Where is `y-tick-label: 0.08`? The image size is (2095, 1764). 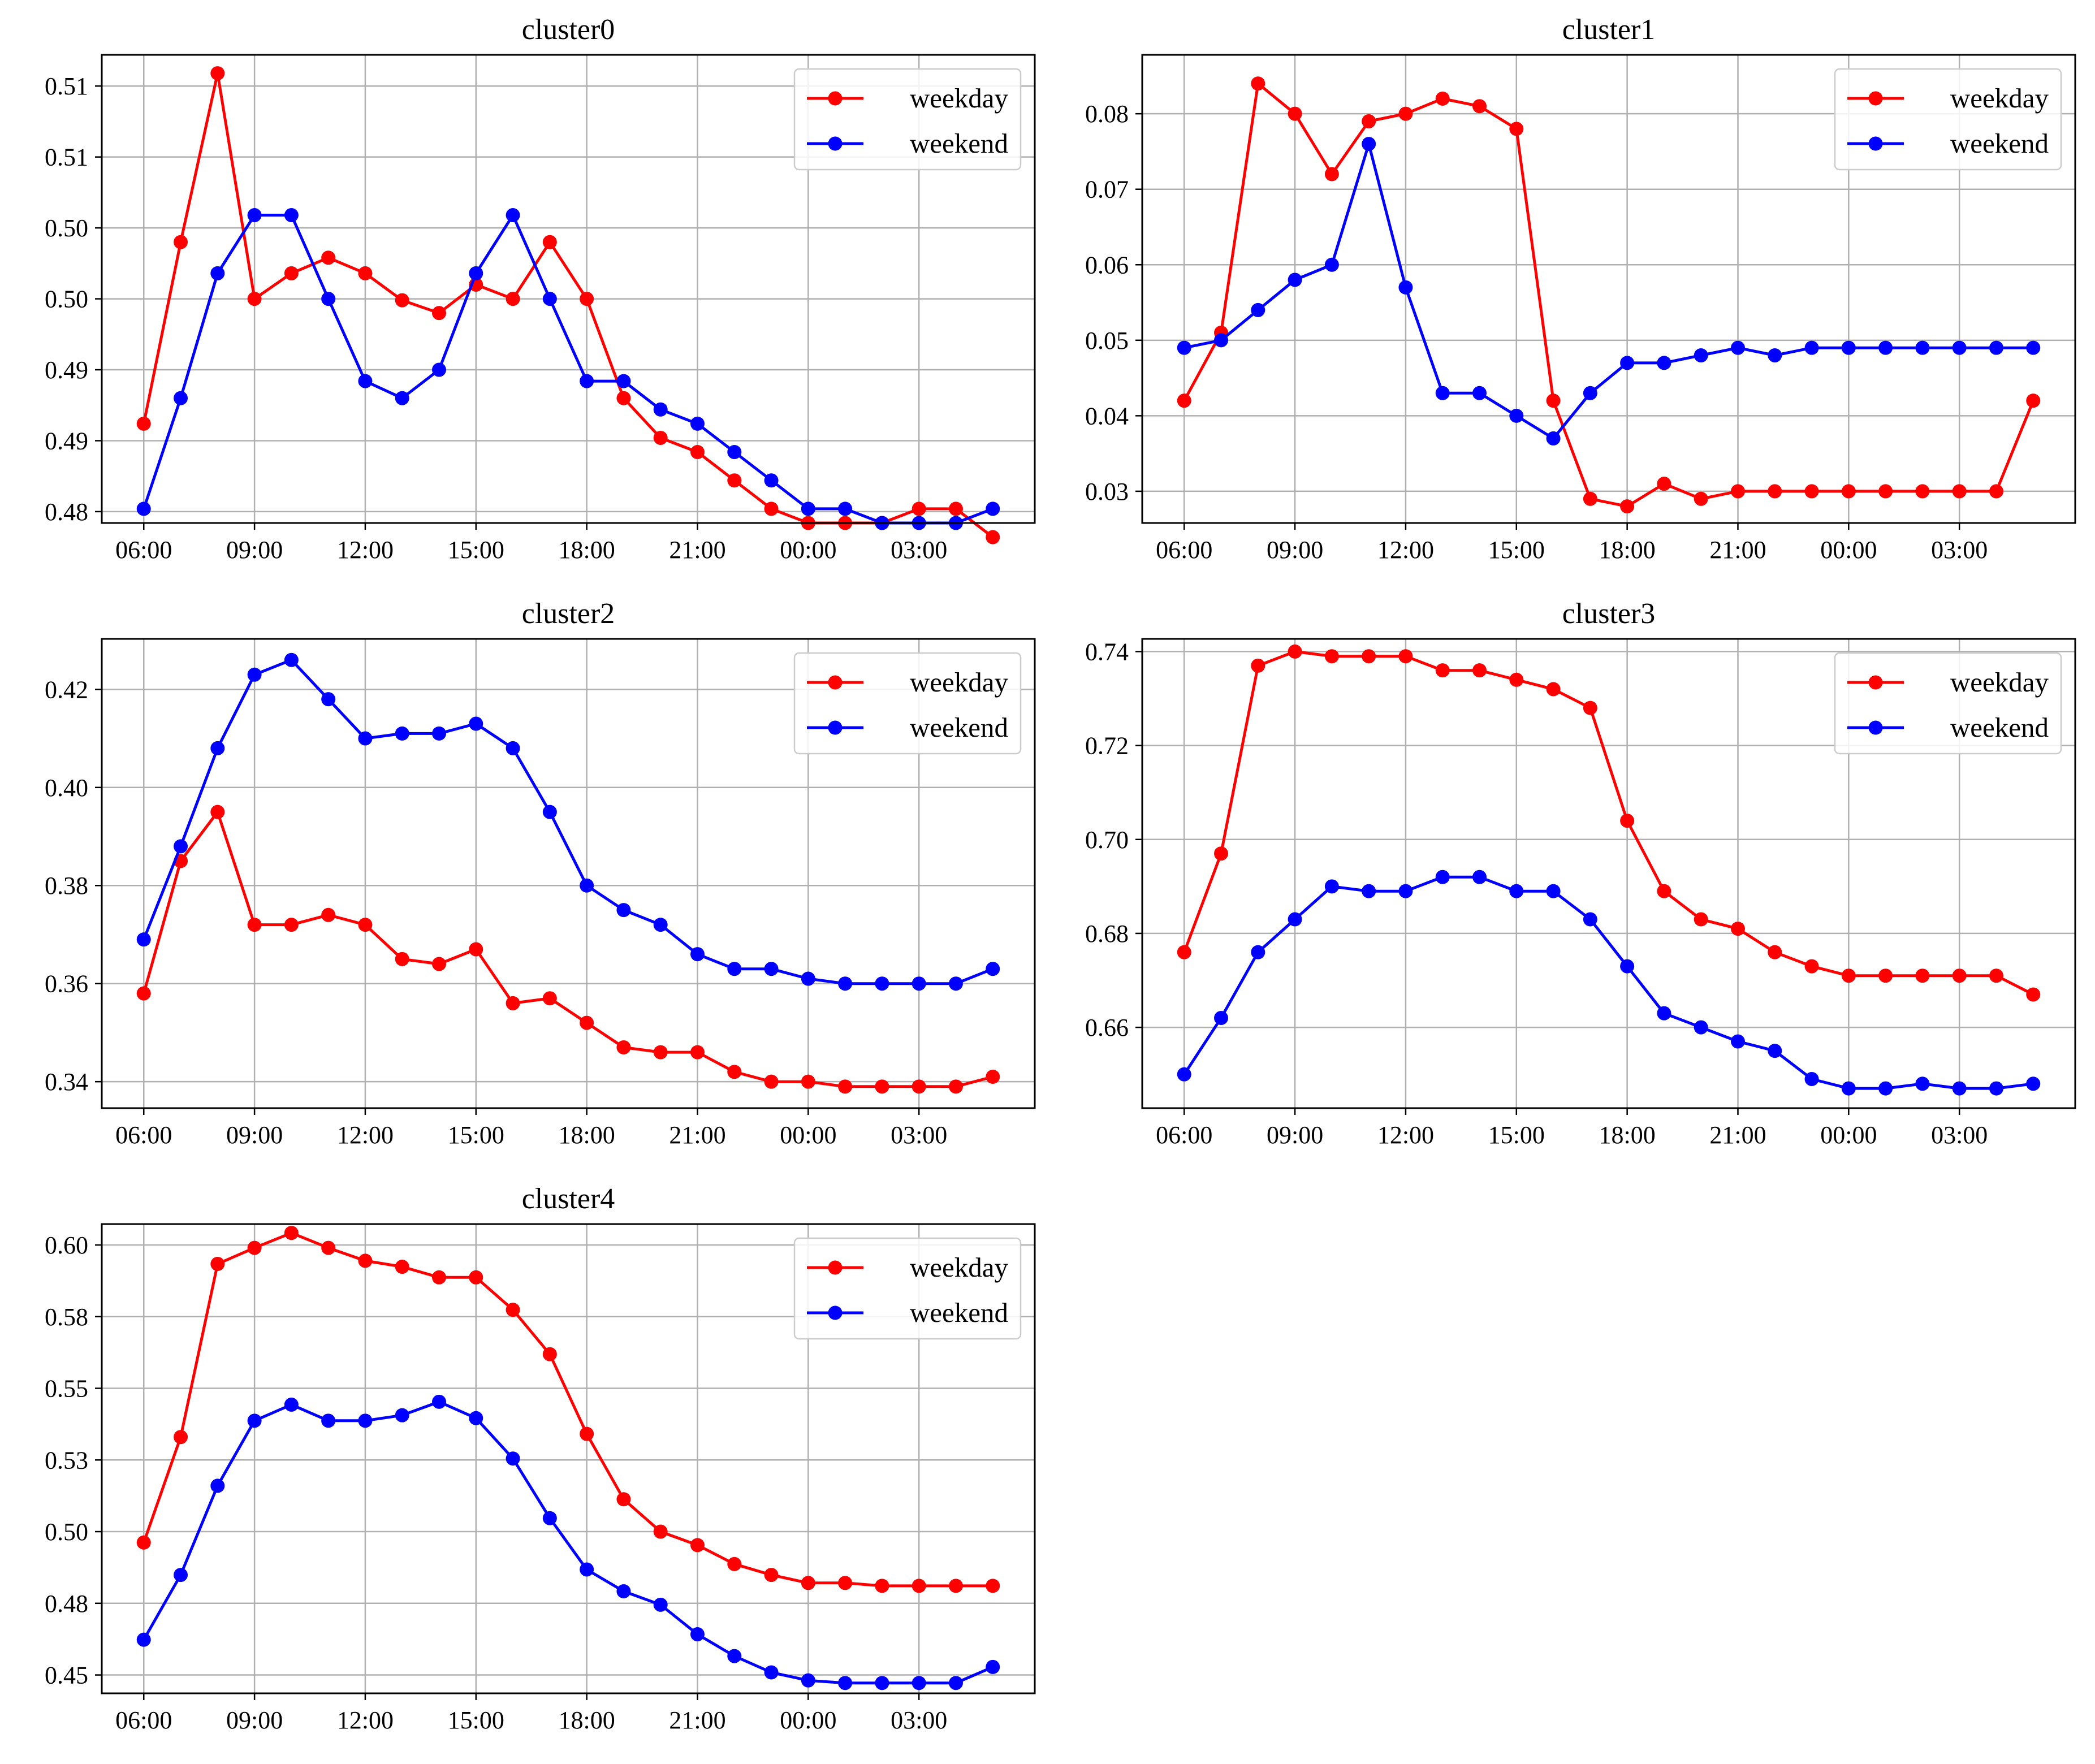
y-tick-label: 0.08 is located at coordinates (1107, 114).